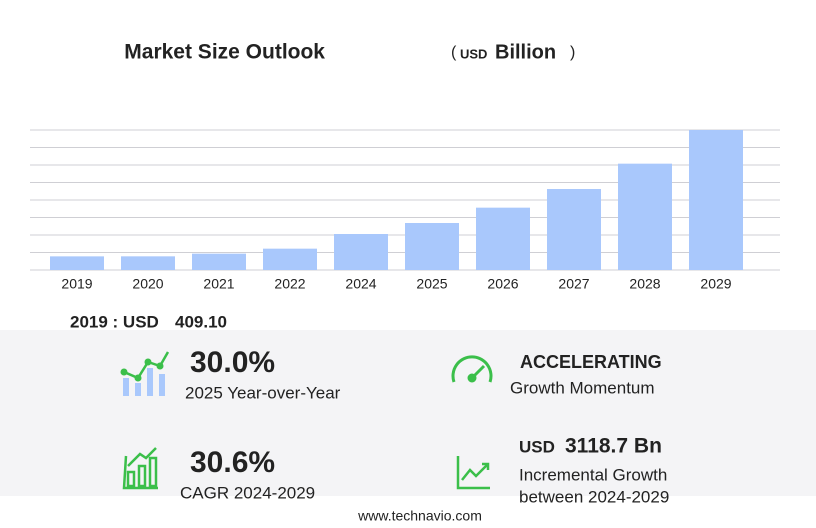 This screenshot has width=816, height=528. Describe the element at coordinates (263, 392) in the screenshot. I see `yoy-label: 2025 Year-over-Year` at that location.